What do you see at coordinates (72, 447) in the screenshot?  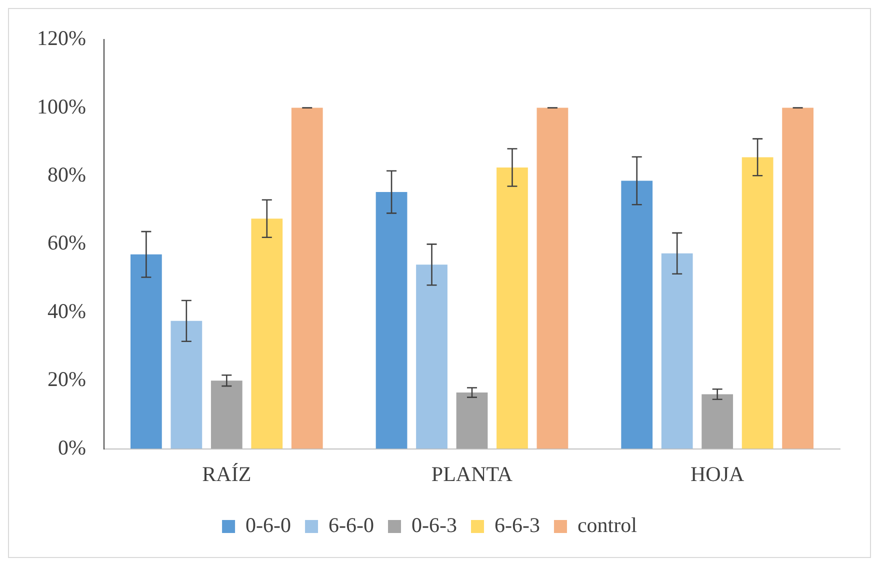 I see `y-tick-label: 0%` at bounding box center [72, 447].